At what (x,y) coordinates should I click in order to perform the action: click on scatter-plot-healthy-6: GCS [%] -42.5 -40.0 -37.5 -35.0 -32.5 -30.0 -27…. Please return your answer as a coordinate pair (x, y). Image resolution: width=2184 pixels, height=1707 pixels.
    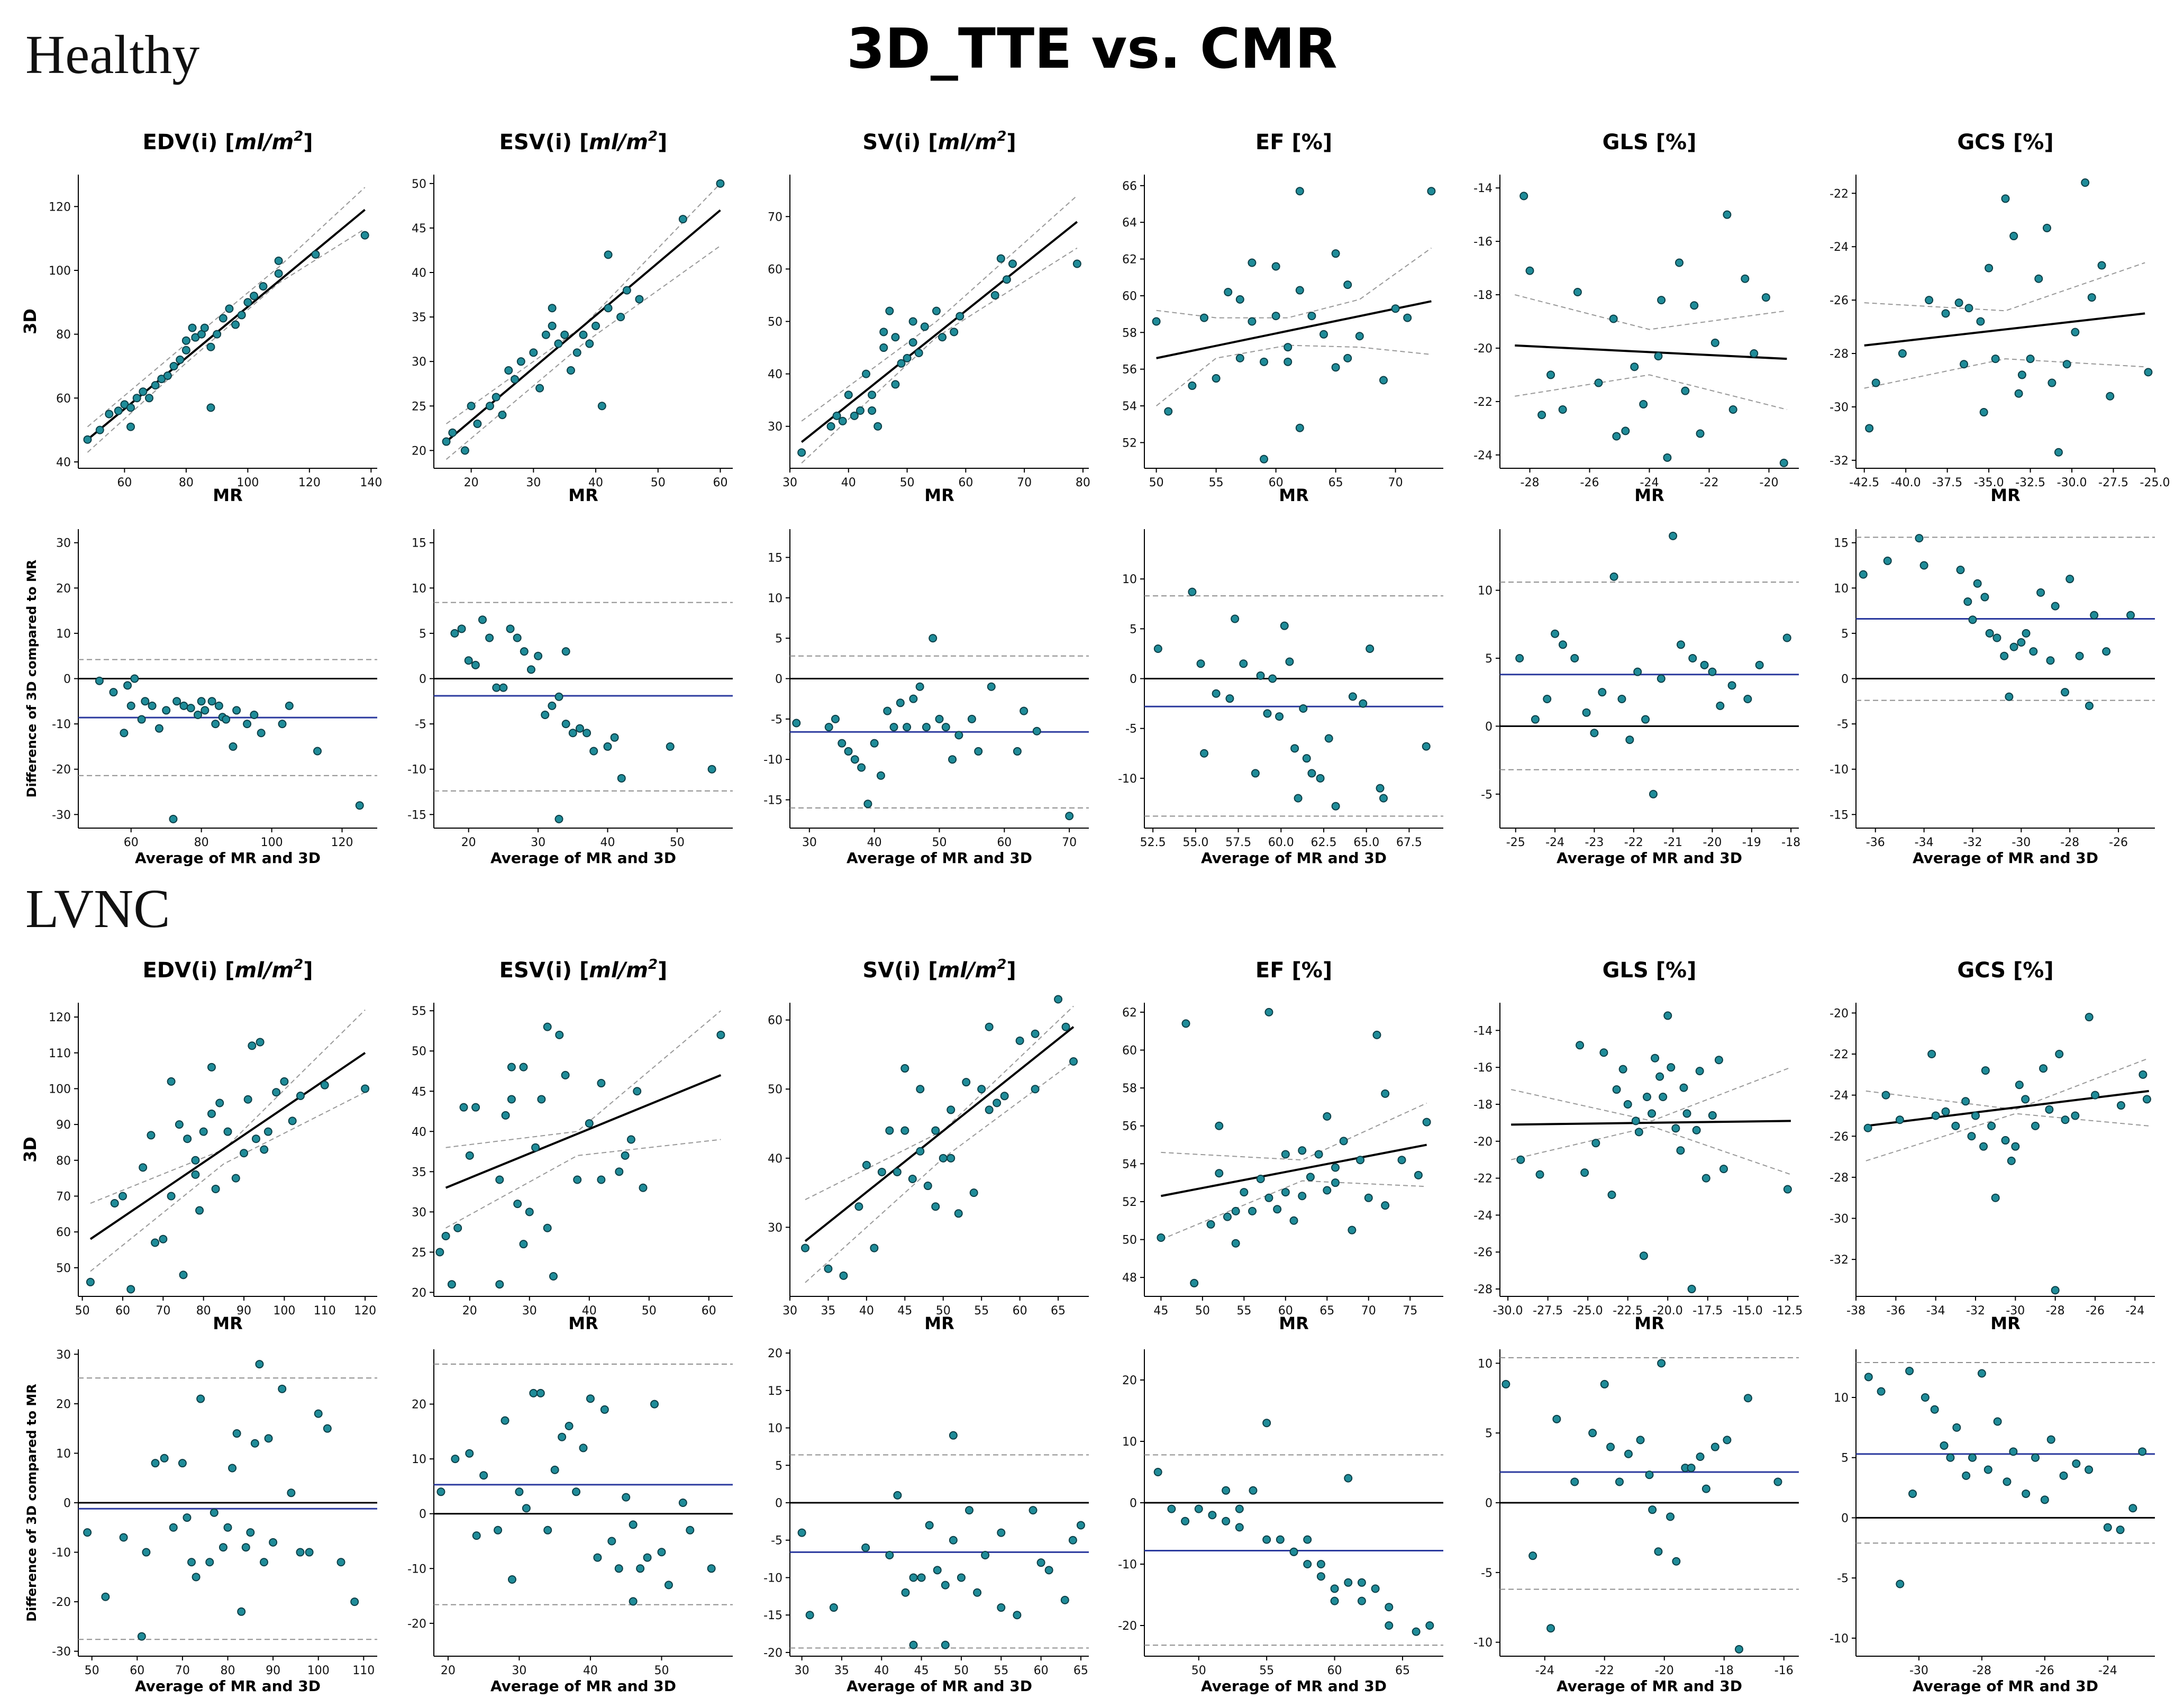
    Looking at the image, I should click on (2000, 317).